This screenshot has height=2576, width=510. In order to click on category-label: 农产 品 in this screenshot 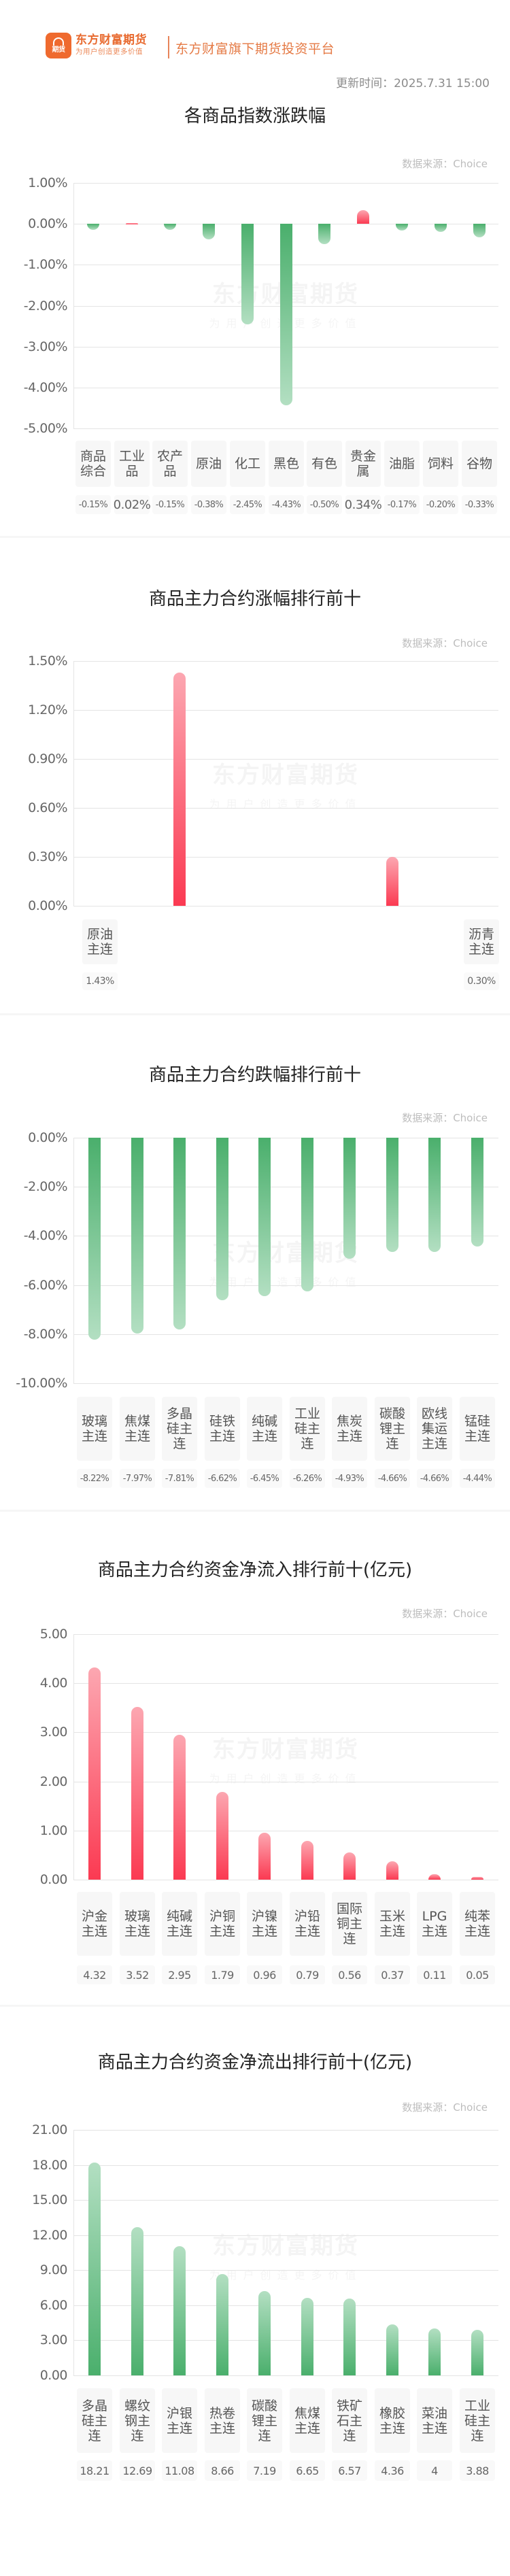, I will do `click(170, 464)`.